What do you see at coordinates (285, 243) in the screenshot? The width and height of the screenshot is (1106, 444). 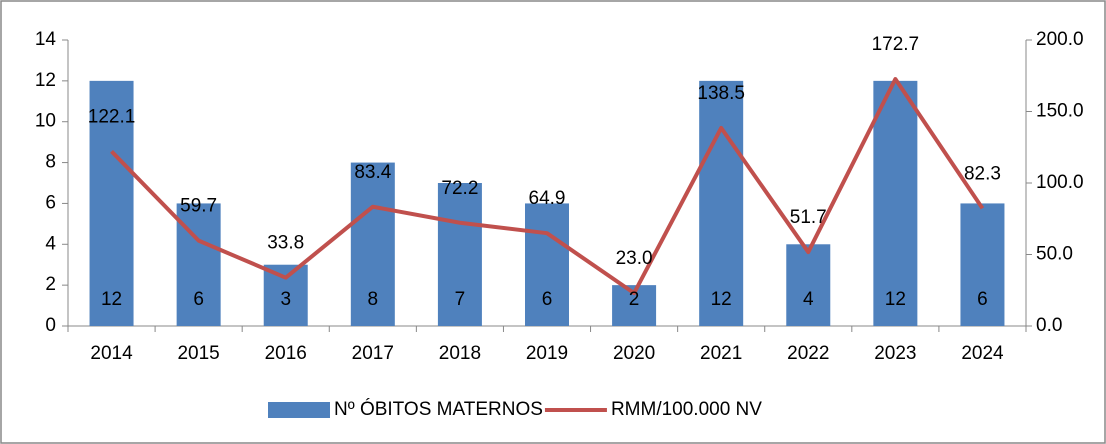 I see `line-value-label: 33.8` at bounding box center [285, 243].